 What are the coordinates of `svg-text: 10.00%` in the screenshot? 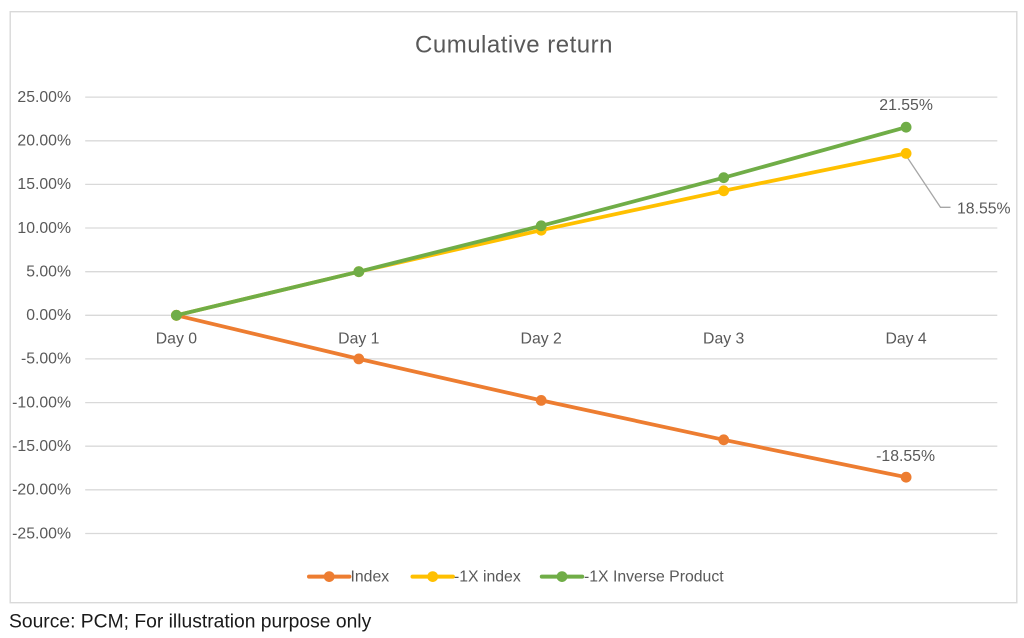 It's located at (44, 228).